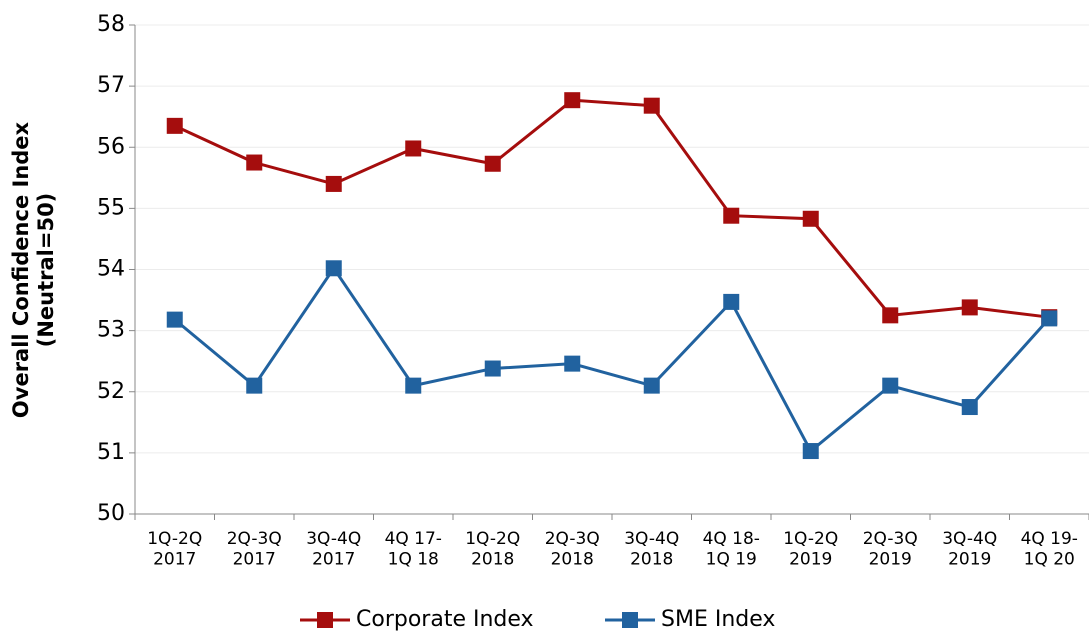 The image size is (1089, 634). I want to click on x-tick-label: 4Q 17-1Q 18, so click(413, 549).